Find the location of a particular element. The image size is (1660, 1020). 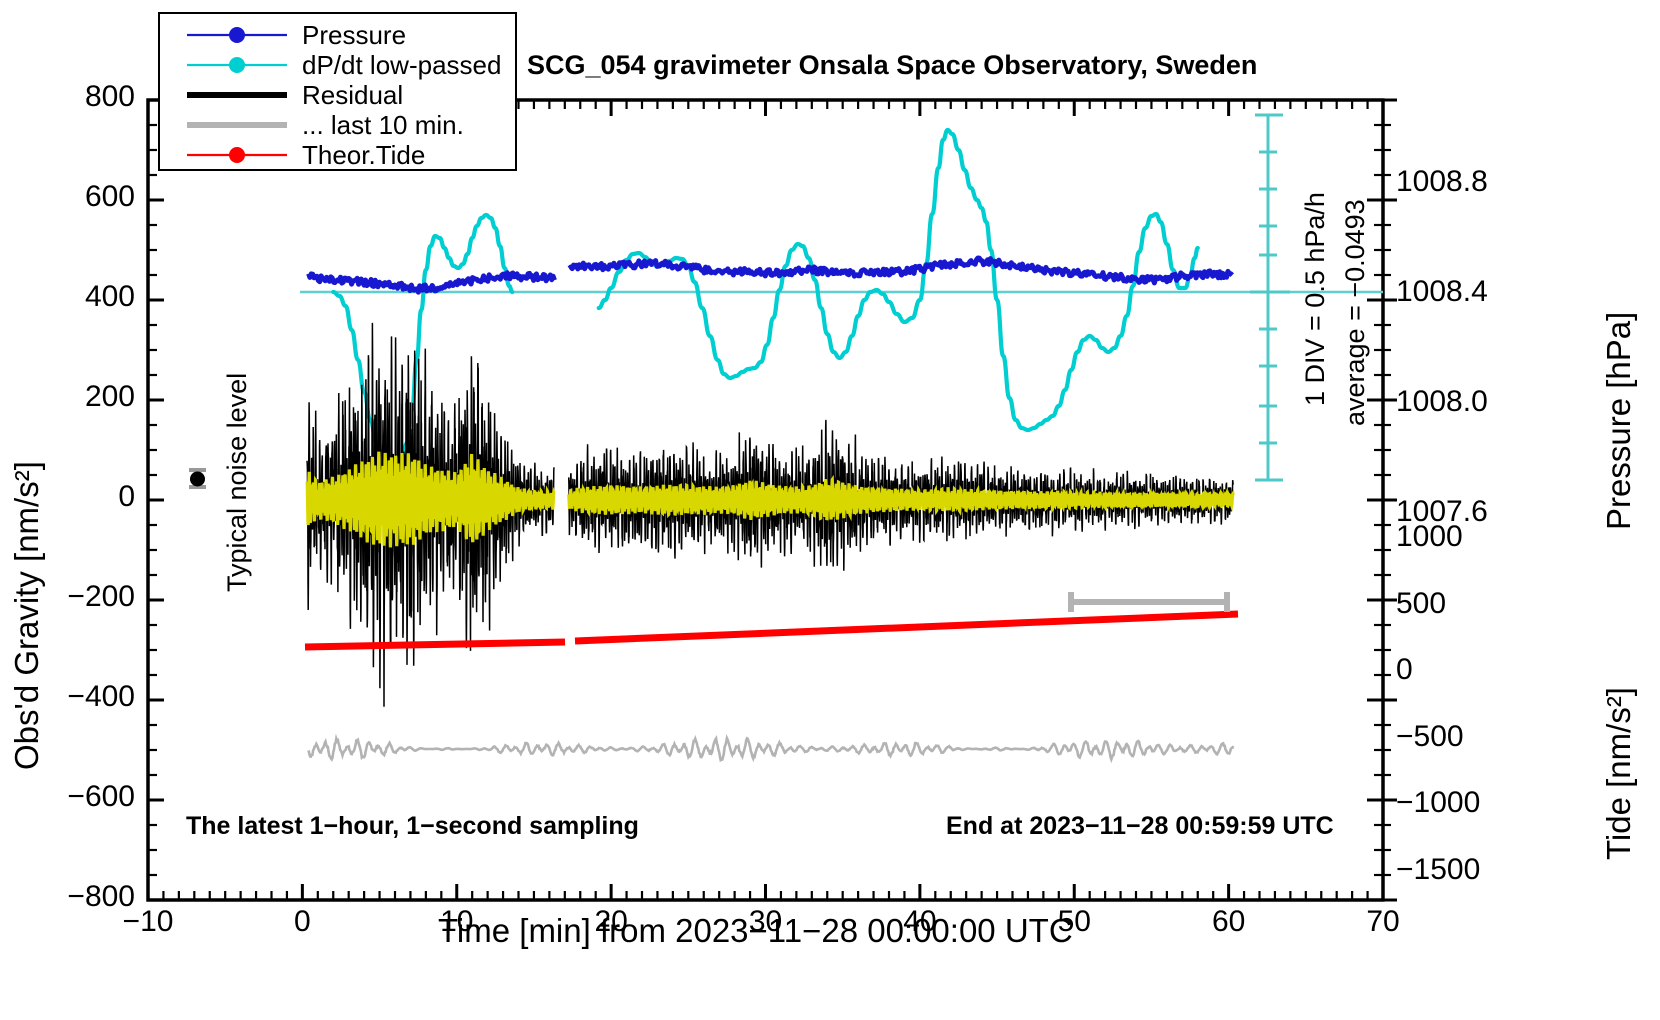

x-tick-label: 10 is located at coordinates (457, 921).